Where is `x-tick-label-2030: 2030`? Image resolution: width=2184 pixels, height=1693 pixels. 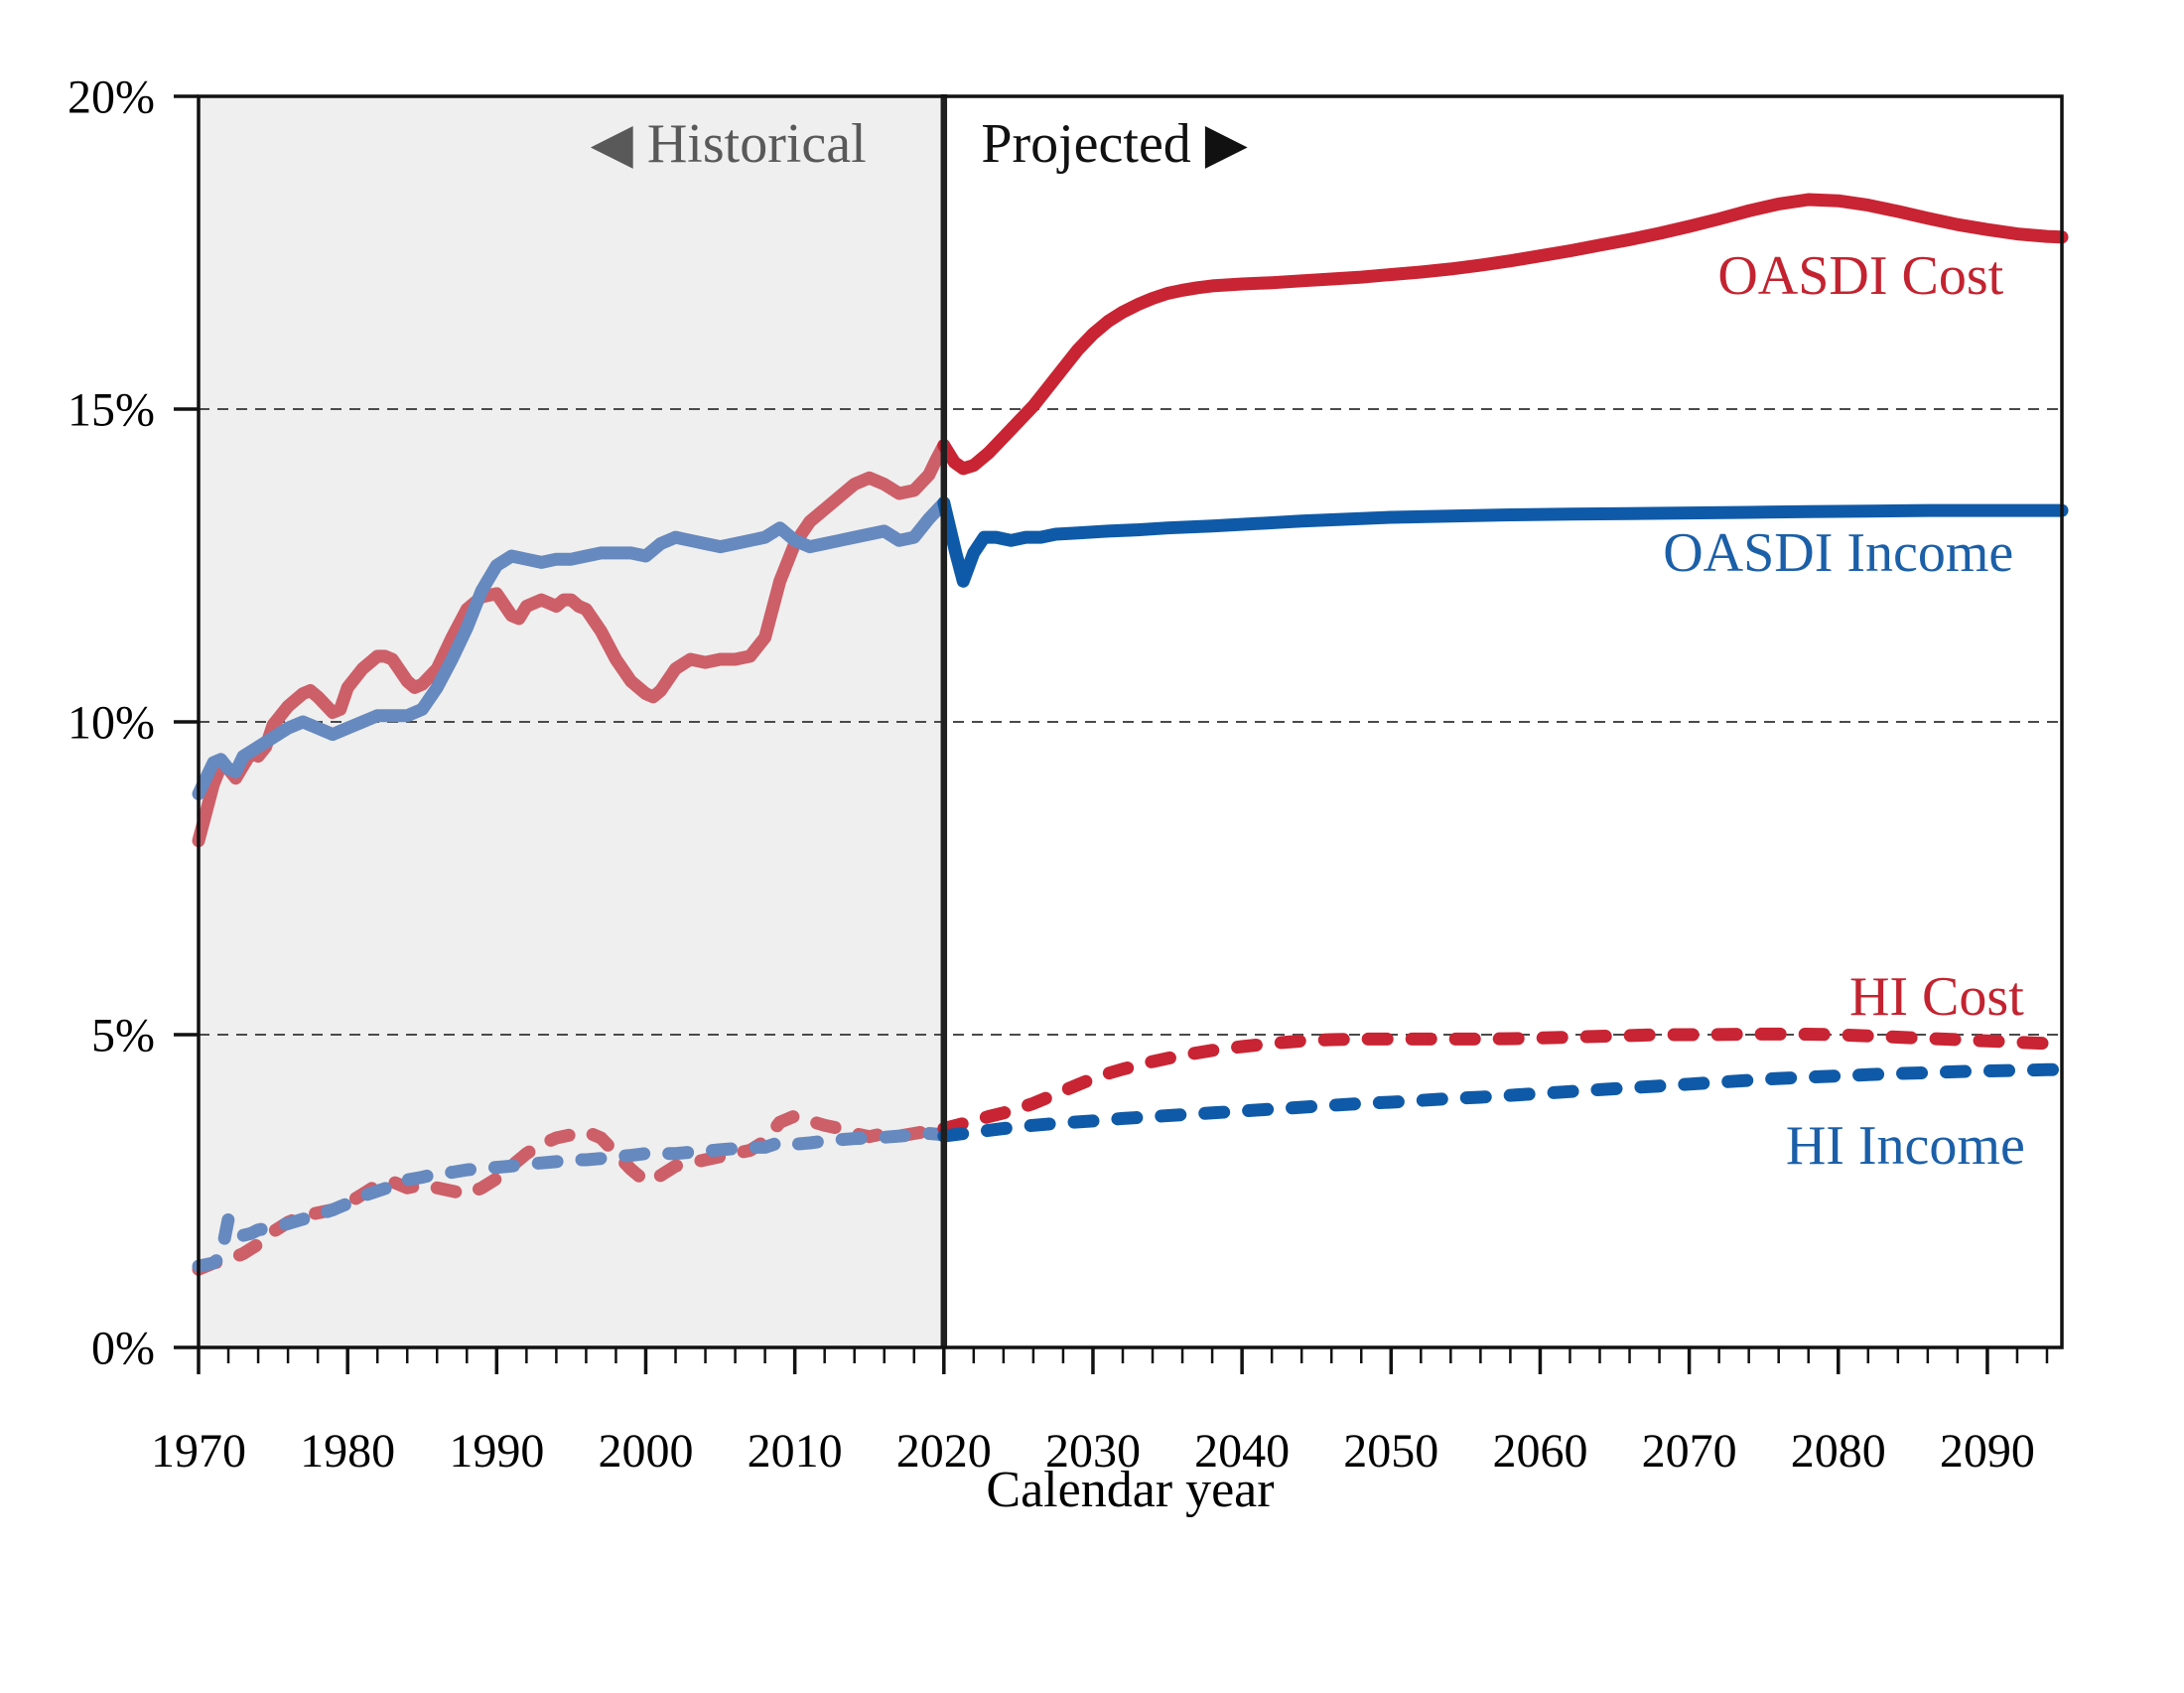
x-tick-label-2030: 2030 is located at coordinates (1093, 1451).